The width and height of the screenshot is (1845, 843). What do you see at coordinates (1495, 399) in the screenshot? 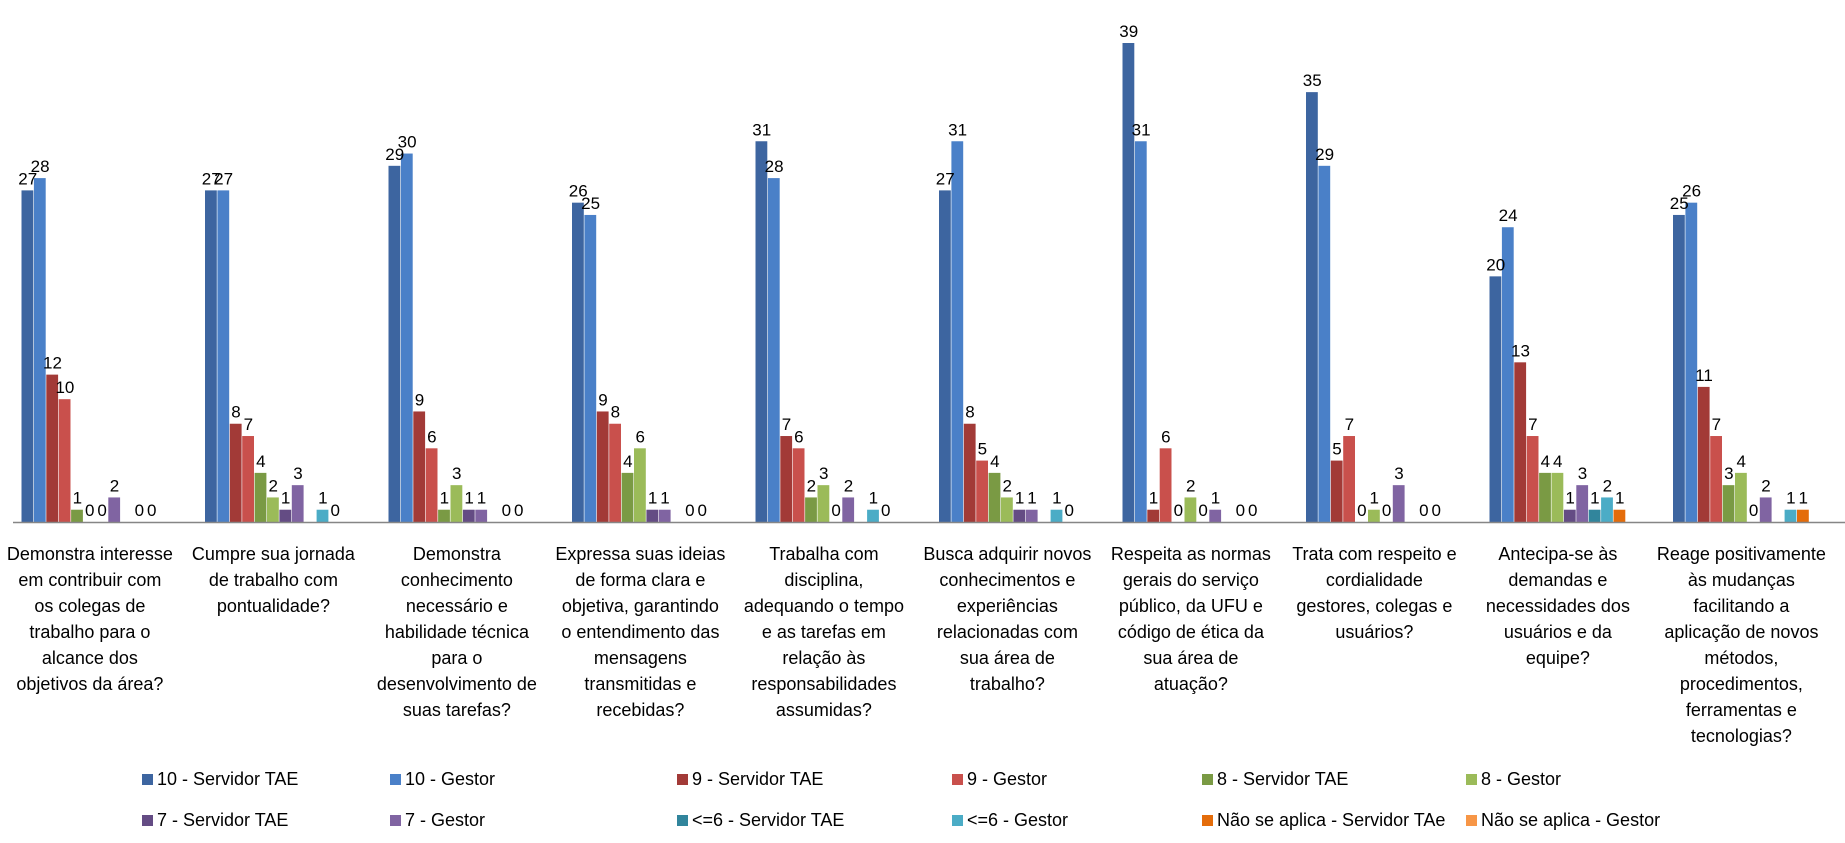
I see `bar-c8-s0` at bounding box center [1495, 399].